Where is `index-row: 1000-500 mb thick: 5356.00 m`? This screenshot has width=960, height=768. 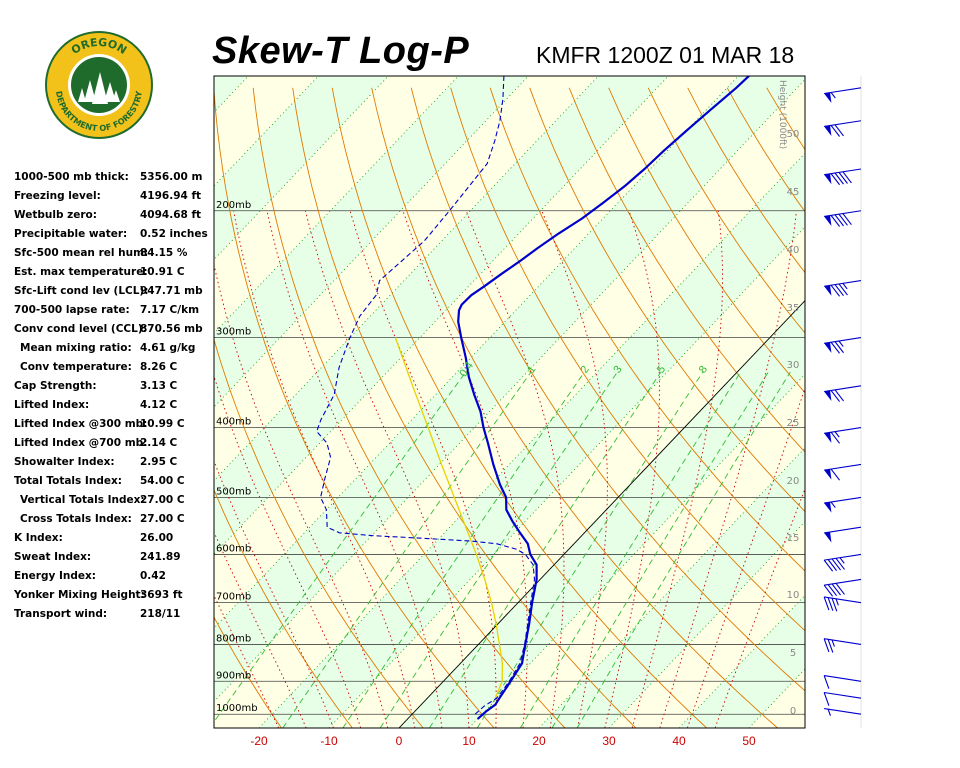
index-row: 1000-500 mb thick: 5356.00 m is located at coordinates (114, 177).